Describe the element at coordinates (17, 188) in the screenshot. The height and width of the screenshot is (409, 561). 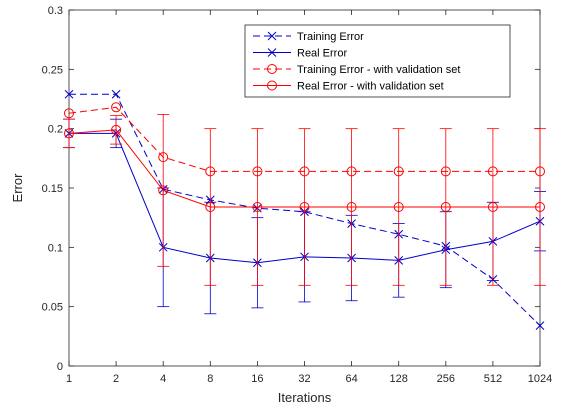
I see `y-axis-title: Error` at that location.